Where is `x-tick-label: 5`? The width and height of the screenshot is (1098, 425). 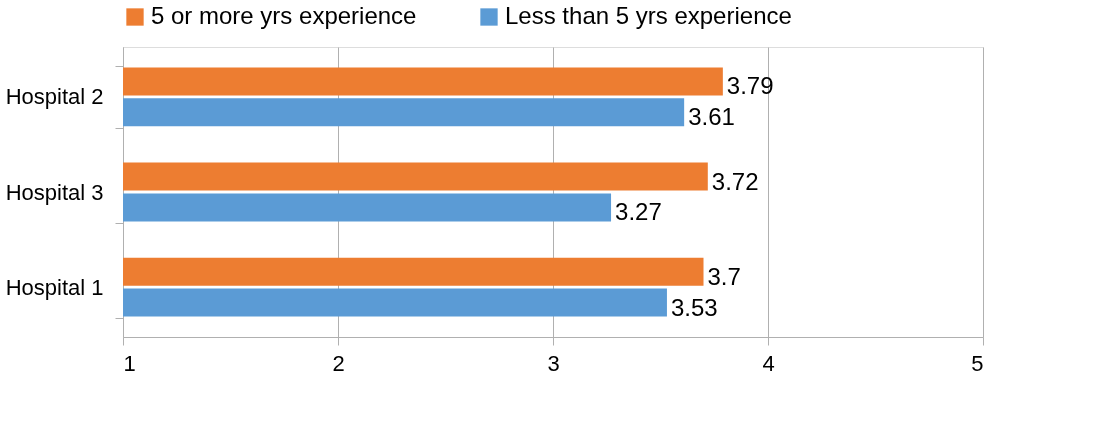 x-tick-label: 5 is located at coordinates (977, 363).